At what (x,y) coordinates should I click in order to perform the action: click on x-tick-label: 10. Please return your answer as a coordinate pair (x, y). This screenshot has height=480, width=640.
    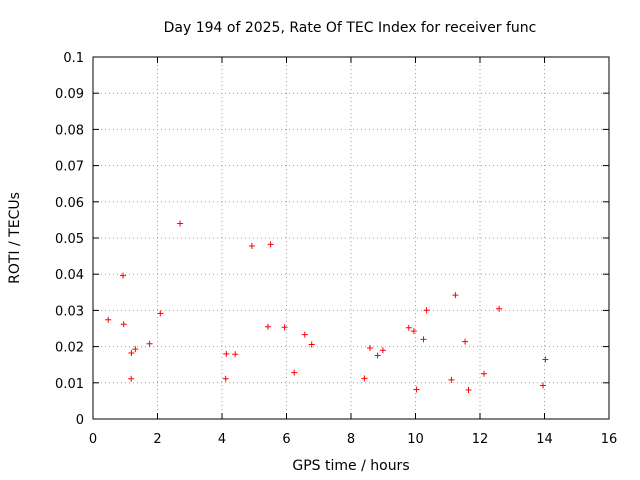
    Looking at the image, I should click on (415, 439).